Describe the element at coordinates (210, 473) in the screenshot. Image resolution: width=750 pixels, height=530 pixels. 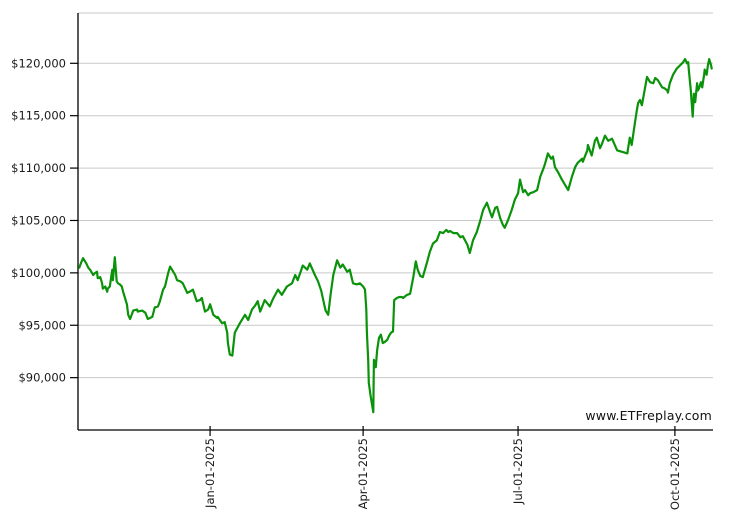
I see `x-tick-label: Jan-01-2025` at that location.